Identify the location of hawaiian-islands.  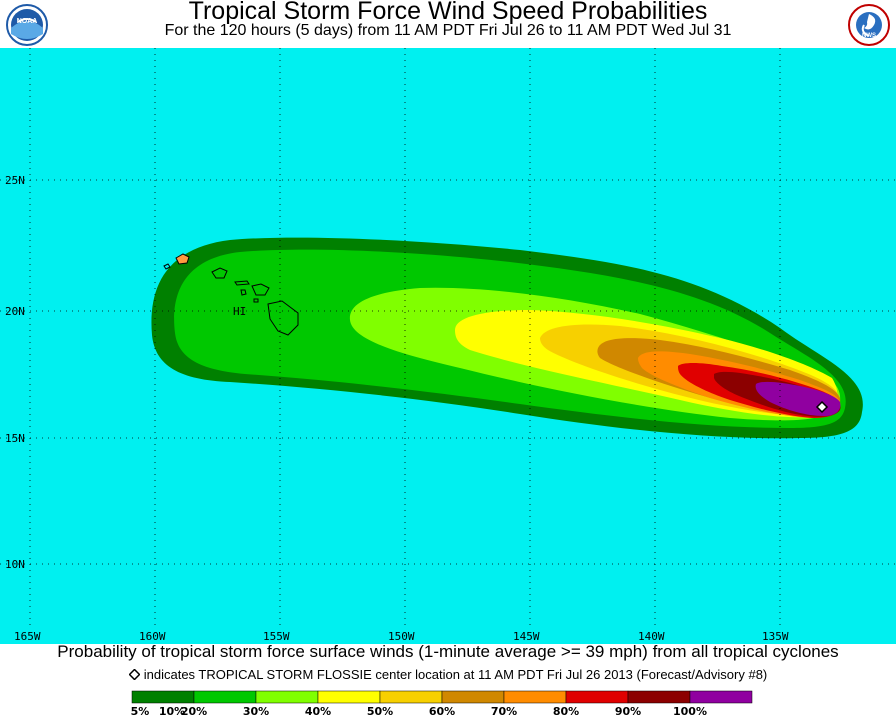
(231, 294).